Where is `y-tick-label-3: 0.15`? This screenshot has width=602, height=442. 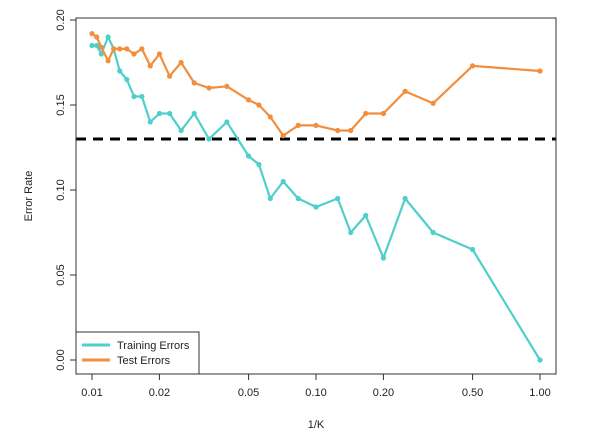 y-tick-label-3: 0.15 is located at coordinates (61, 104).